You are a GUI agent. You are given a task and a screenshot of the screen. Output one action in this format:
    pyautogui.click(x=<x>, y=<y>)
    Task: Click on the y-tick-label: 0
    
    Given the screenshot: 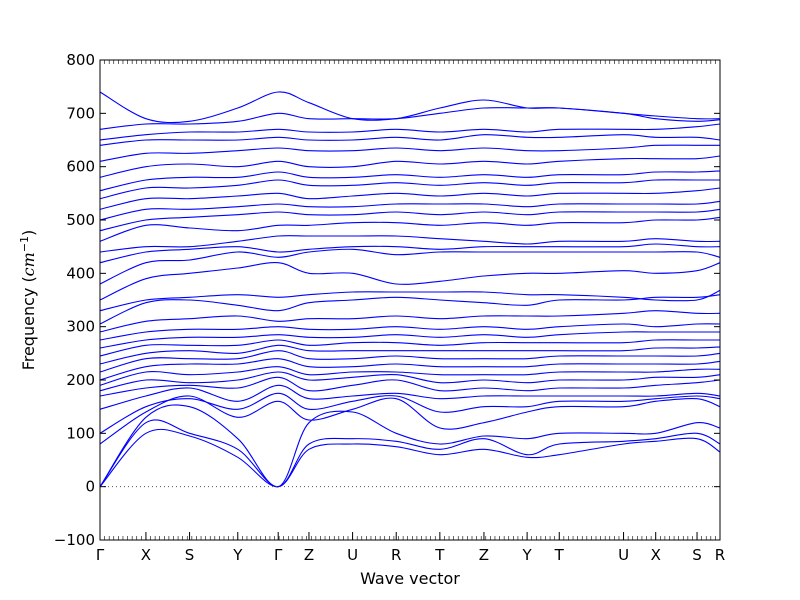 What is the action you would take?
    pyautogui.click(x=90, y=487)
    